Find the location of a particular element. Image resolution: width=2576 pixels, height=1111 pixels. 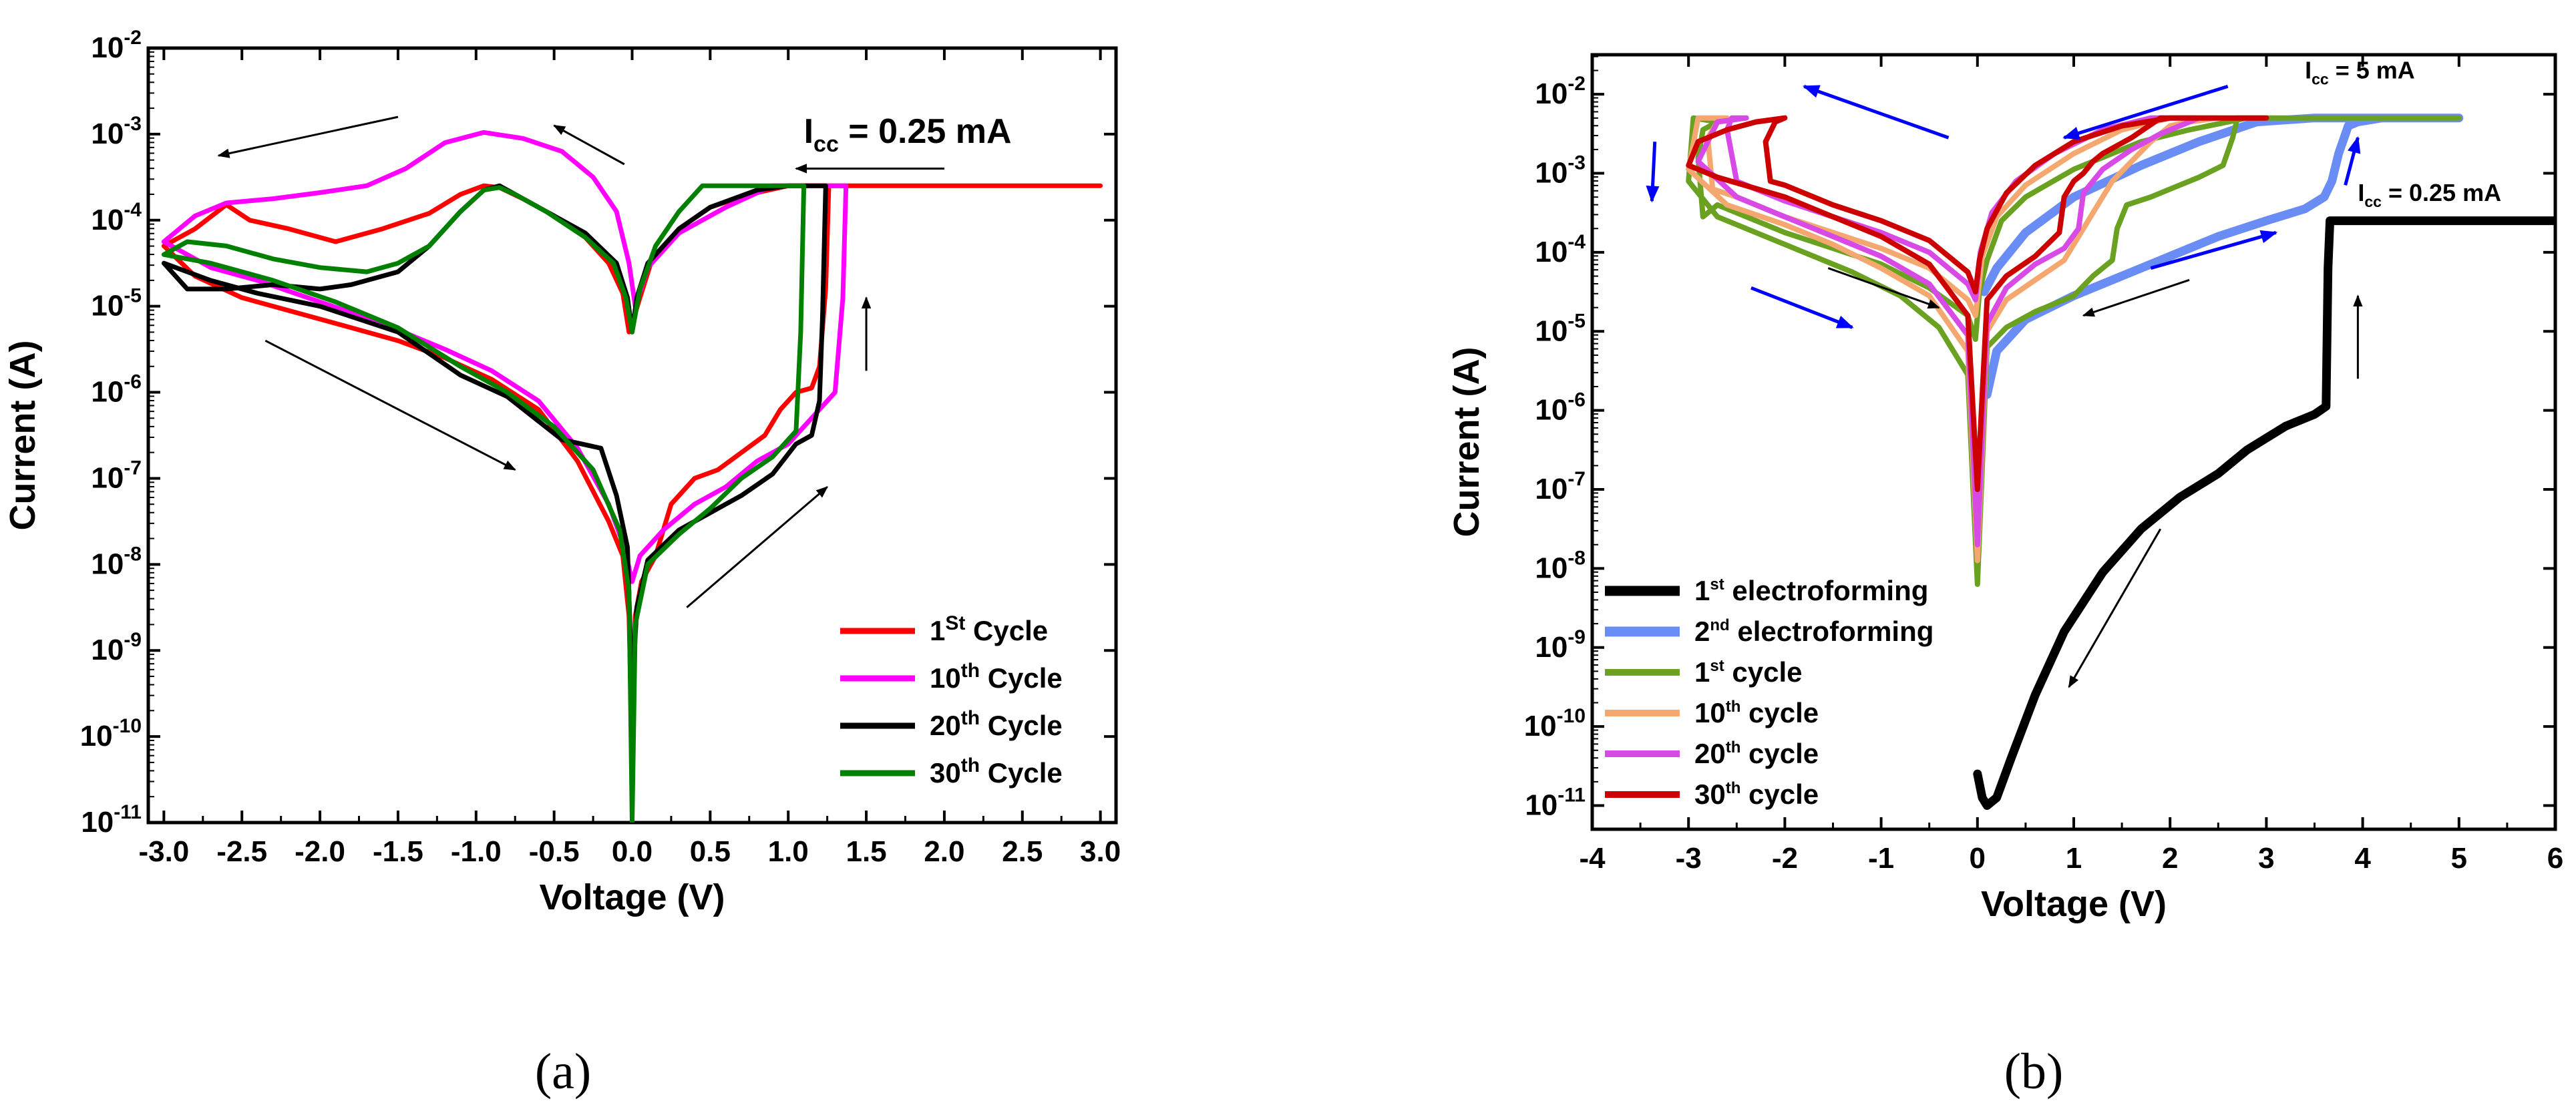

legend-label: 1St Cycle is located at coordinates (989, 629).